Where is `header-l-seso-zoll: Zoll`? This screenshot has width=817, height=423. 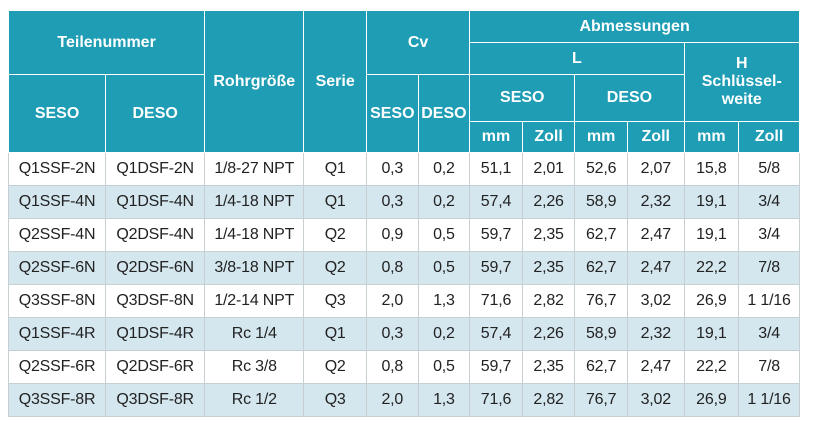 header-l-seso-zoll: Zoll is located at coordinates (548, 137).